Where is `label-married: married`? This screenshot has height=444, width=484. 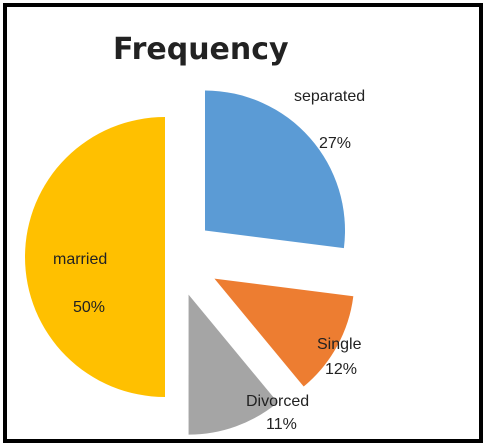
label-married: married is located at coordinates (80, 259).